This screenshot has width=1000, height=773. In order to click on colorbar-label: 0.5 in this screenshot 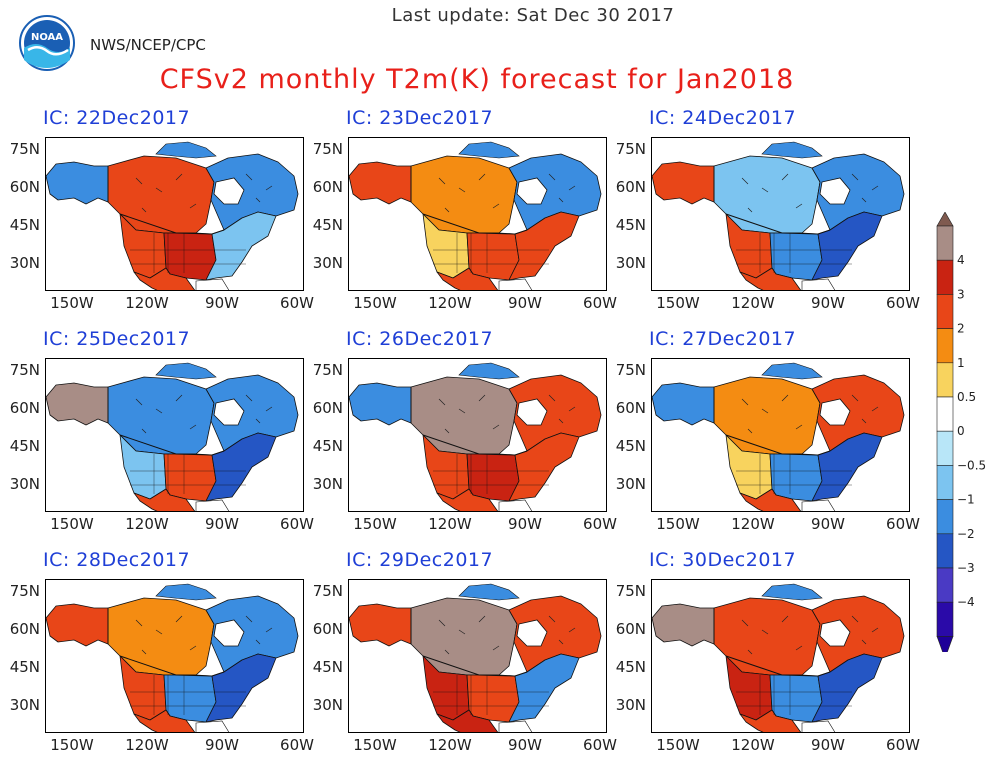, I will do `click(966, 397)`.